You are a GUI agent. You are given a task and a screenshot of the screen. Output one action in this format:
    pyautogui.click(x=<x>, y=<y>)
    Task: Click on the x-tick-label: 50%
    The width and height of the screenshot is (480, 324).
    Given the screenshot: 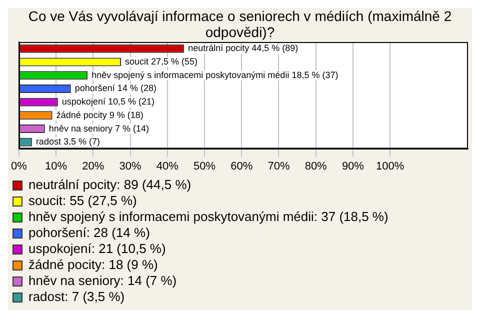 What is the action you would take?
    pyautogui.click(x=204, y=166)
    